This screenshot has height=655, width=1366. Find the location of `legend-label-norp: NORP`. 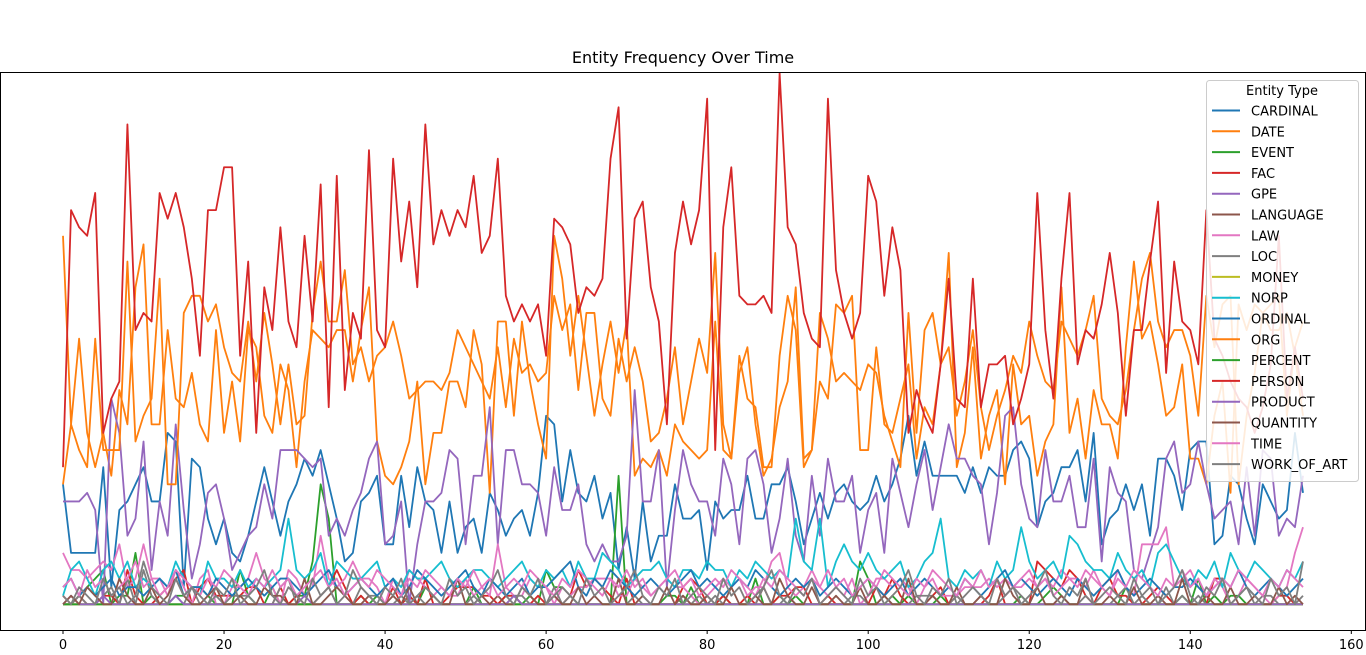

legend-label-norp: NORP is located at coordinates (1269, 299).